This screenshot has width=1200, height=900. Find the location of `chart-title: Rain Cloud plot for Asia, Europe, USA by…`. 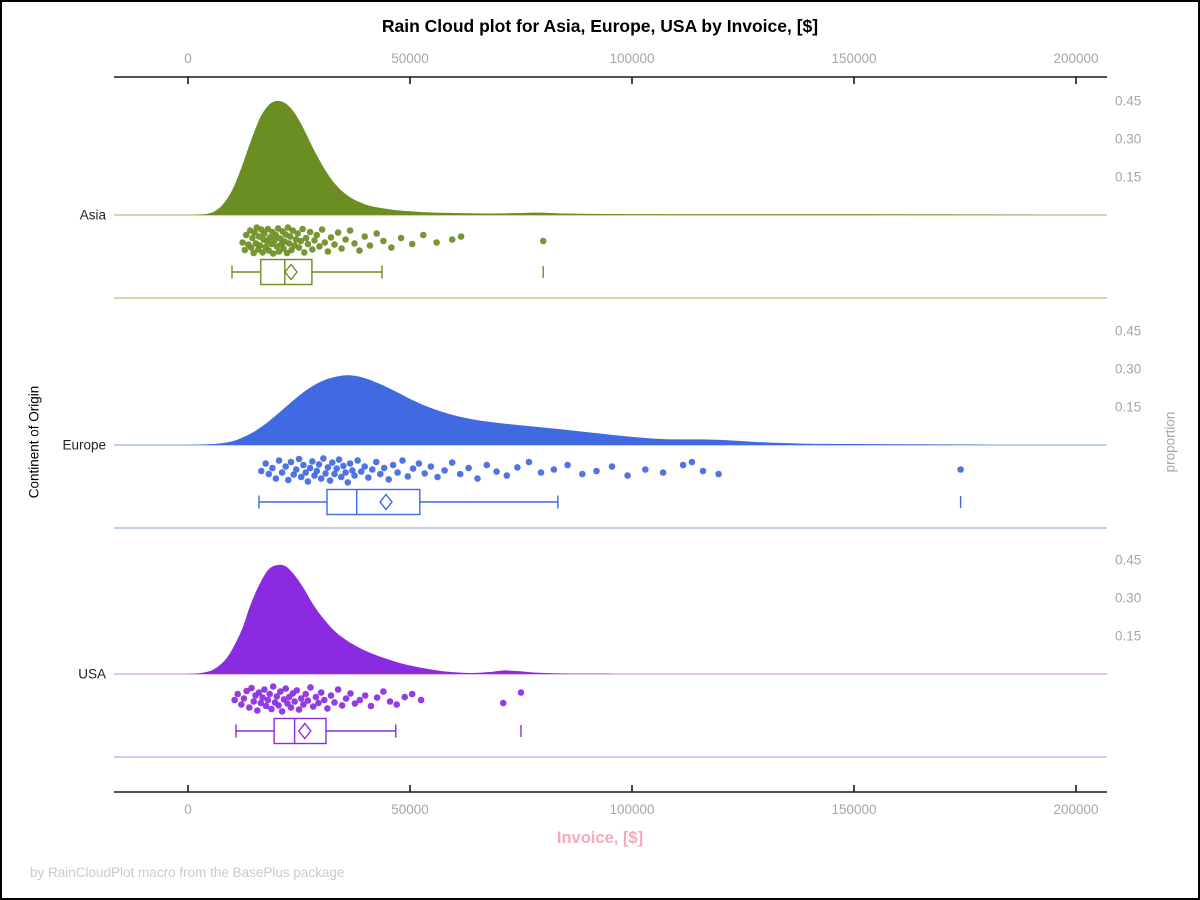

chart-title: Rain Cloud plot for Asia, Europe, USA by… is located at coordinates (600, 26).